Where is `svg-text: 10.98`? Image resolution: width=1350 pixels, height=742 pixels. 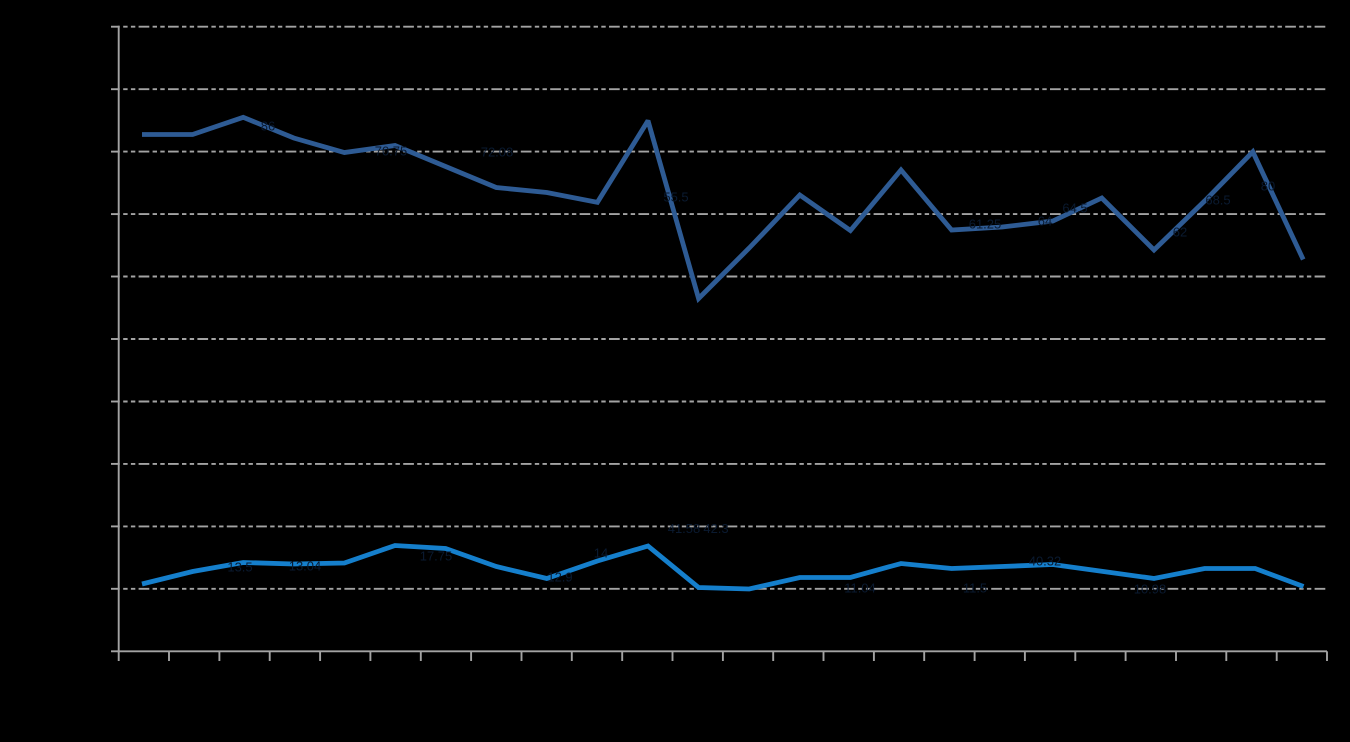
svg-text: 10.98 is located at coordinates (1150, 589).